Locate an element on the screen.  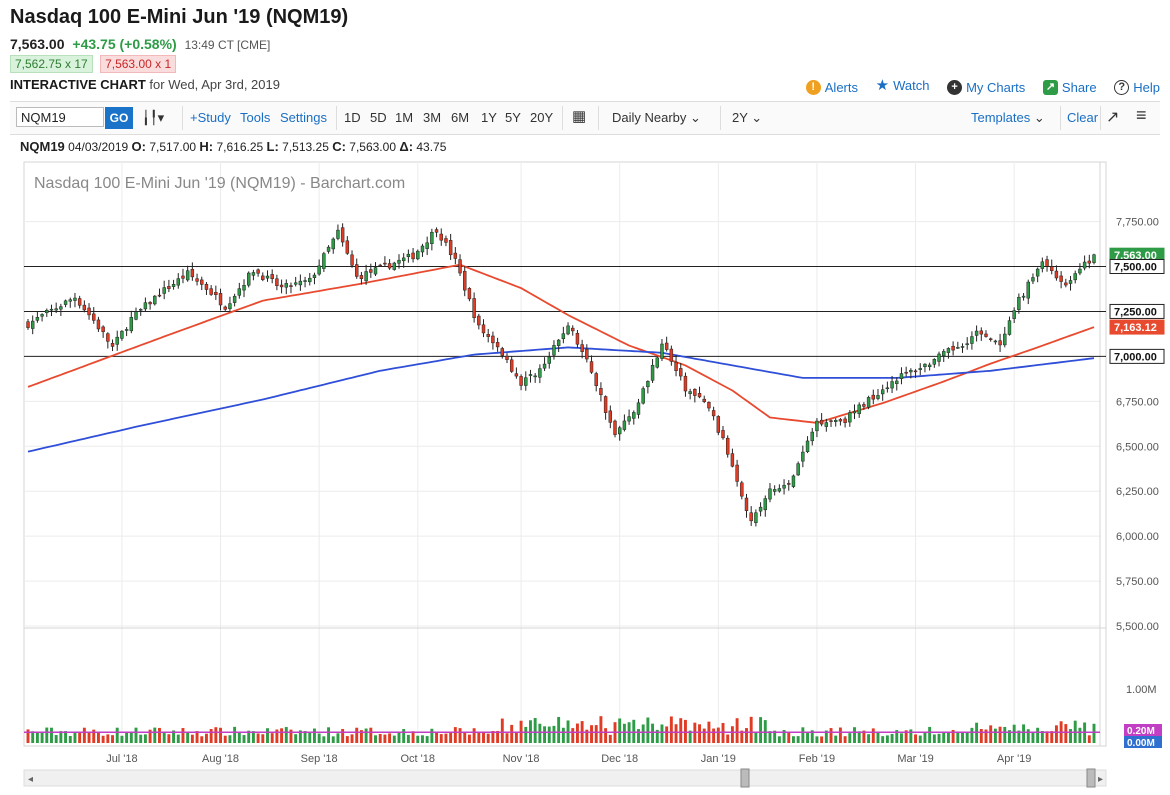
timeframe-1y: 1Y is located at coordinates (489, 117).